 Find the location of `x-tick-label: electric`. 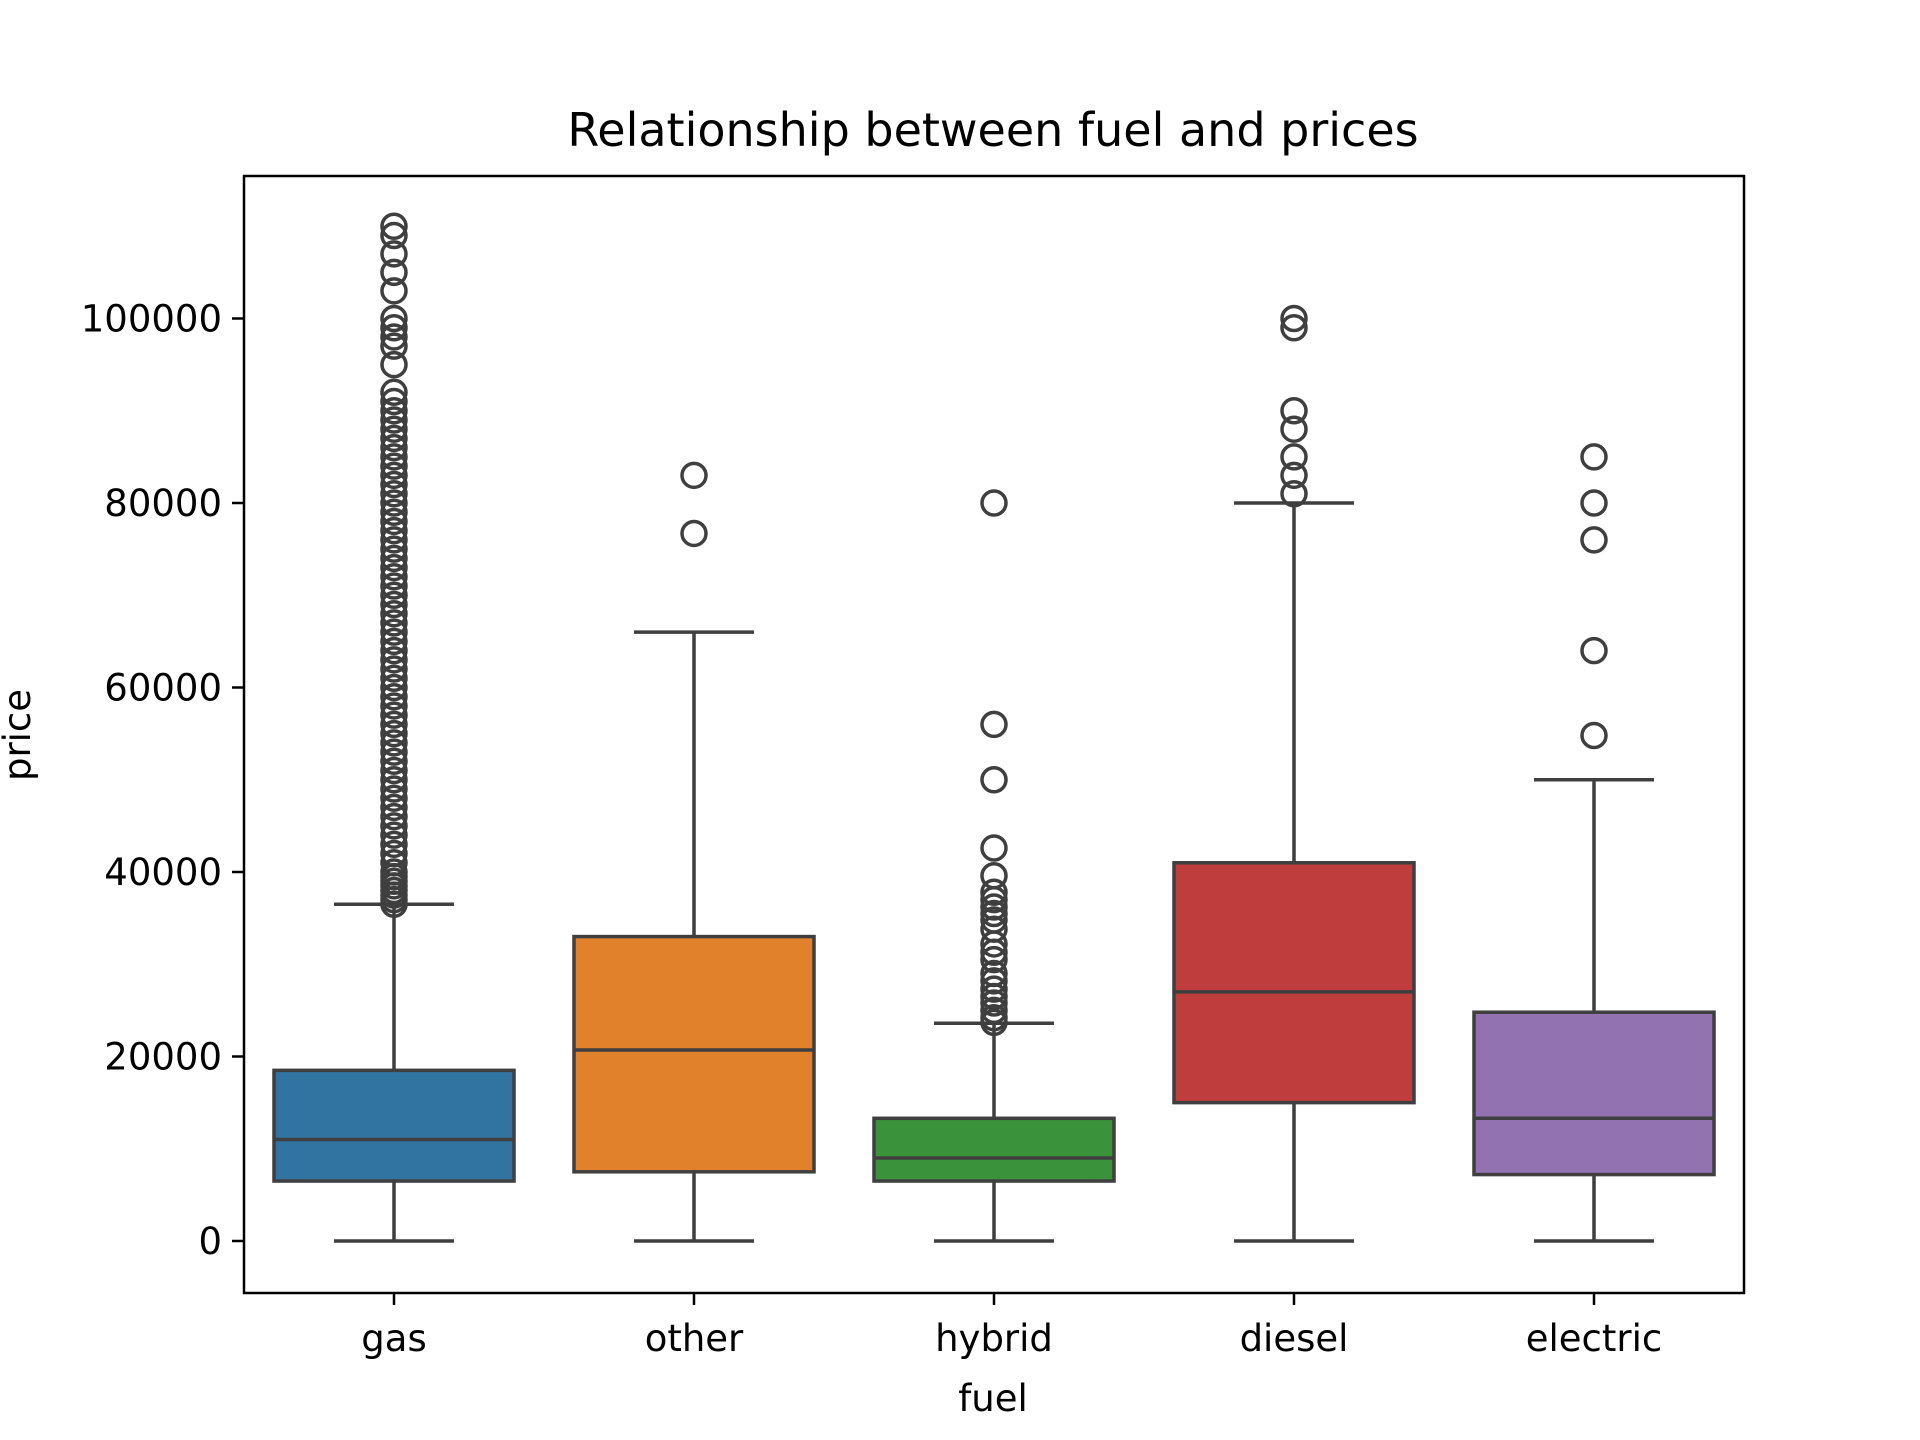

x-tick-label: electric is located at coordinates (1594, 1338).